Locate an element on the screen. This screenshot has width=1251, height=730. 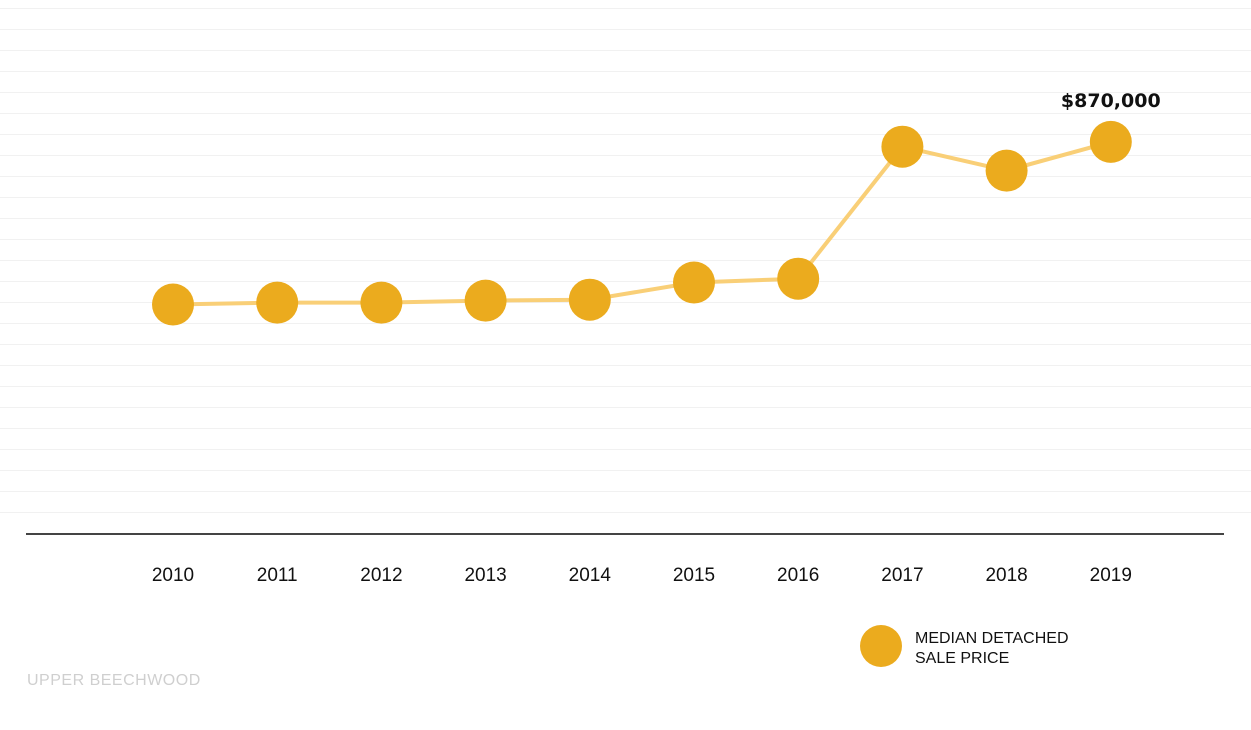
x-tick-label-2013: 2013 is located at coordinates (485, 575).